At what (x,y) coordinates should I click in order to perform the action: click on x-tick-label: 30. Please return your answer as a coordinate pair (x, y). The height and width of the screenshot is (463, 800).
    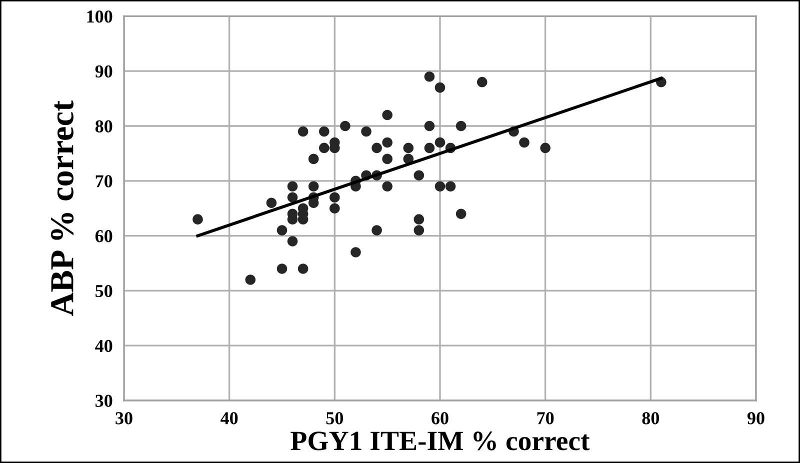
    Looking at the image, I should click on (124, 418).